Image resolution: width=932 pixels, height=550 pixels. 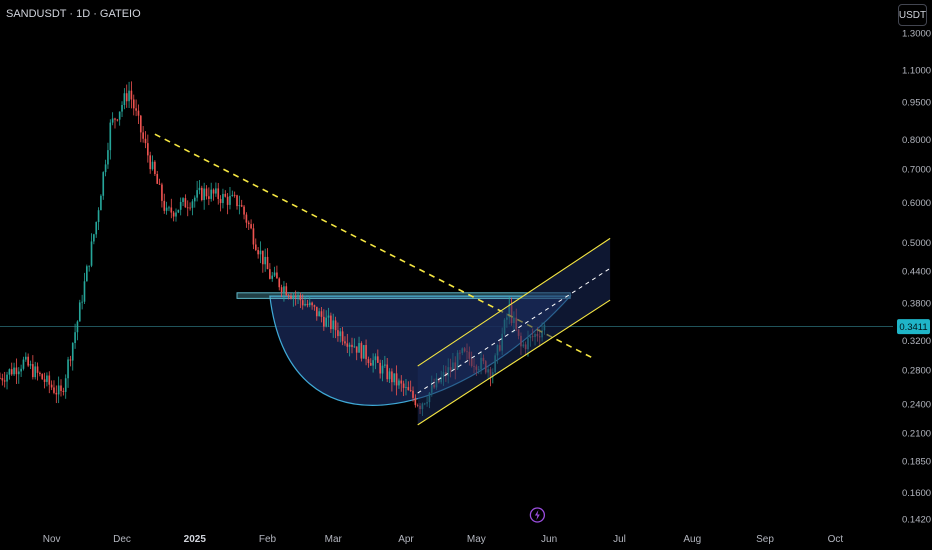 I want to click on currency-button: USDT, so click(x=912, y=15).